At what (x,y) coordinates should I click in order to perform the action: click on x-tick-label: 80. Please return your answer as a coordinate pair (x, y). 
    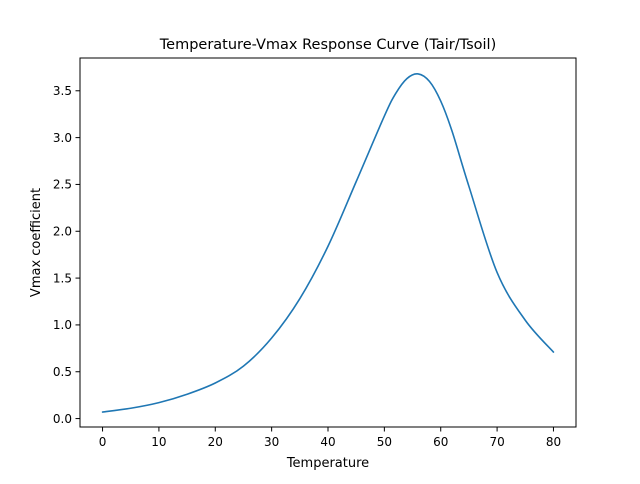
    Looking at the image, I should click on (553, 442).